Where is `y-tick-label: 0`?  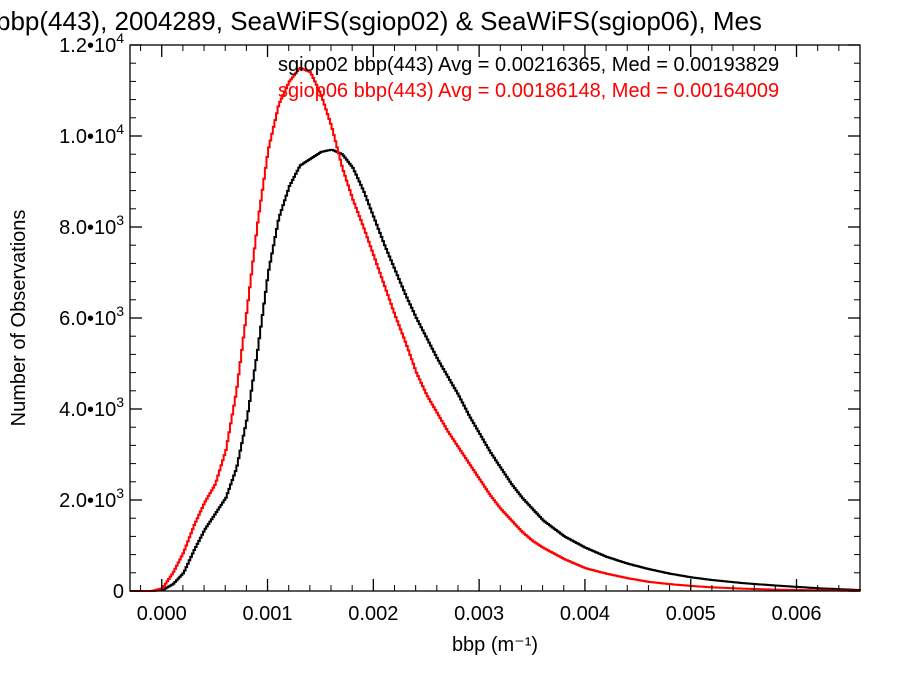
y-tick-label: 0 is located at coordinates (118, 592).